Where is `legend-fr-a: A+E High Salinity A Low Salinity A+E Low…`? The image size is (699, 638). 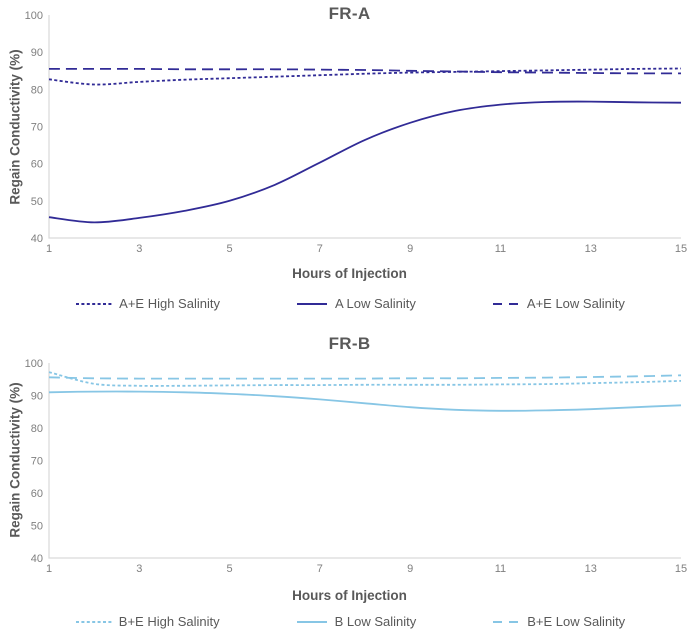 legend-fr-a: A+E High Salinity A Low Salinity A+E Low… is located at coordinates (349, 303).